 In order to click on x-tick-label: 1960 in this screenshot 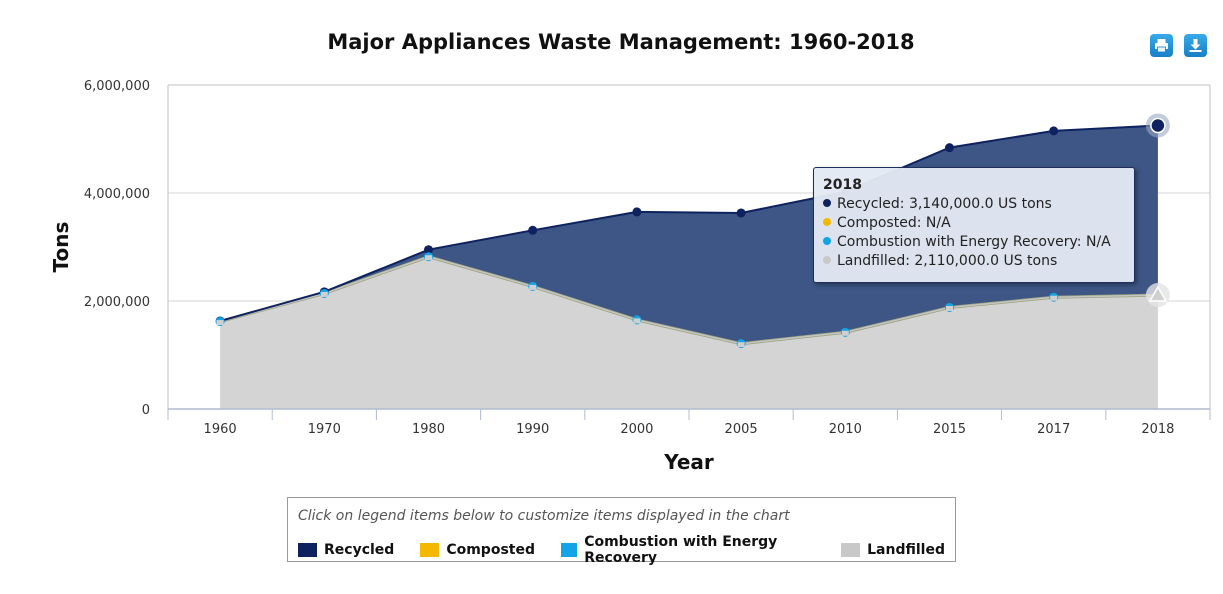, I will do `click(220, 429)`.